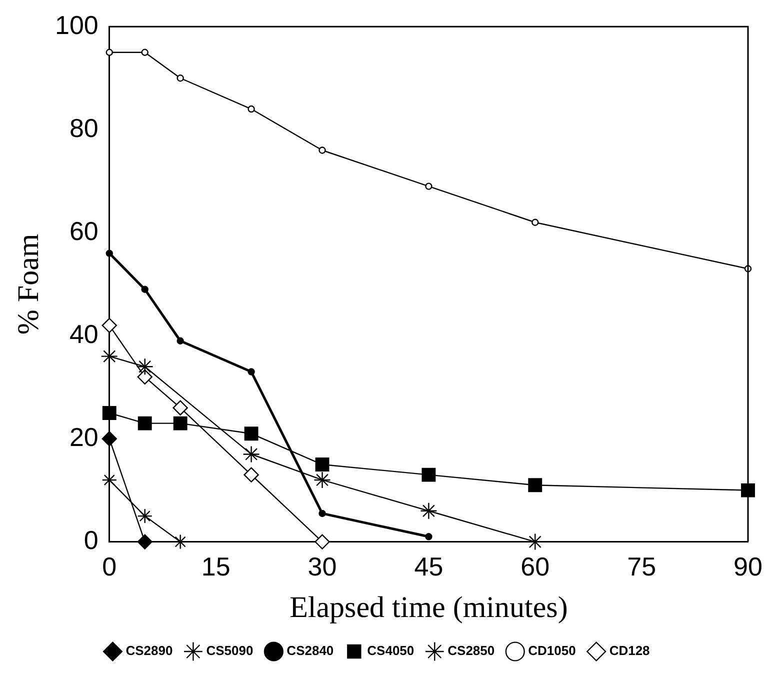 The image size is (777, 681). I want to click on x-tick-label: 30, so click(322, 567).